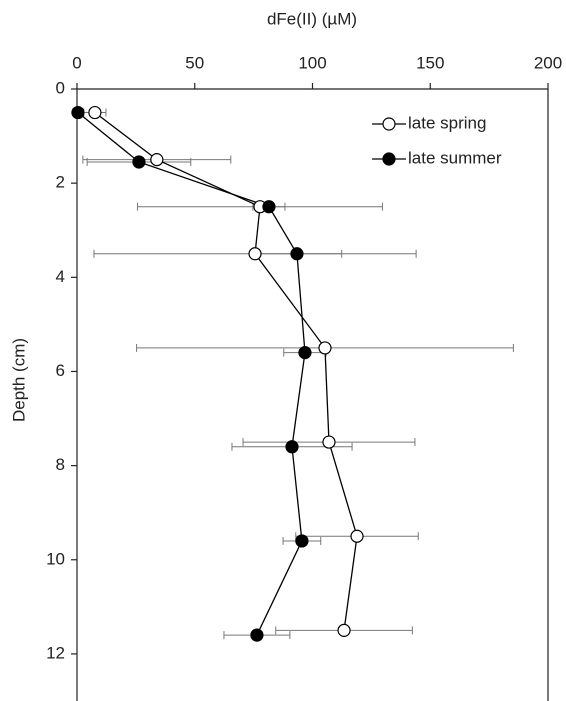  I want to click on x-tick-label: 100, so click(312, 62).